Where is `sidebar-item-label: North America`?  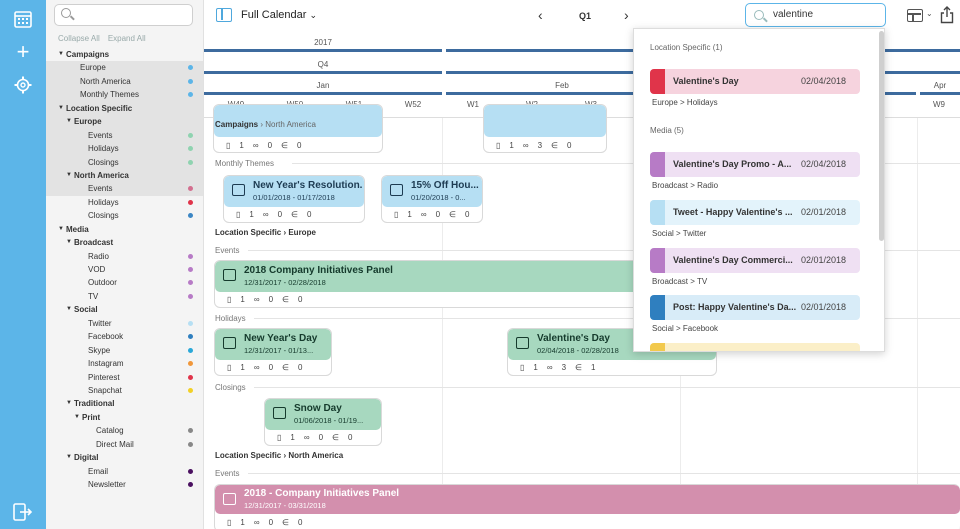
sidebar-item-label: North America is located at coordinates (101, 175).